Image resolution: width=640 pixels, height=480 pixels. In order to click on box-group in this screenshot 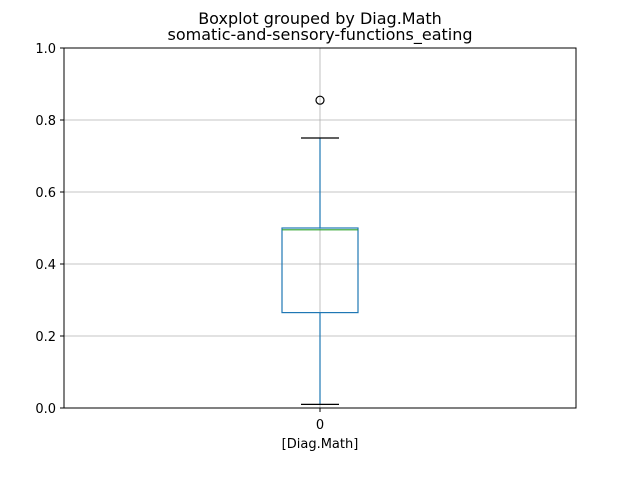, I will do `click(320, 250)`.